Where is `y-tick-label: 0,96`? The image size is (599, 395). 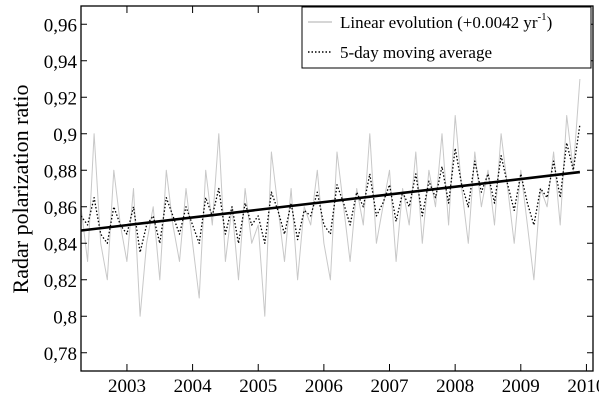
y-tick-label: 0,96 is located at coordinates (60, 25).